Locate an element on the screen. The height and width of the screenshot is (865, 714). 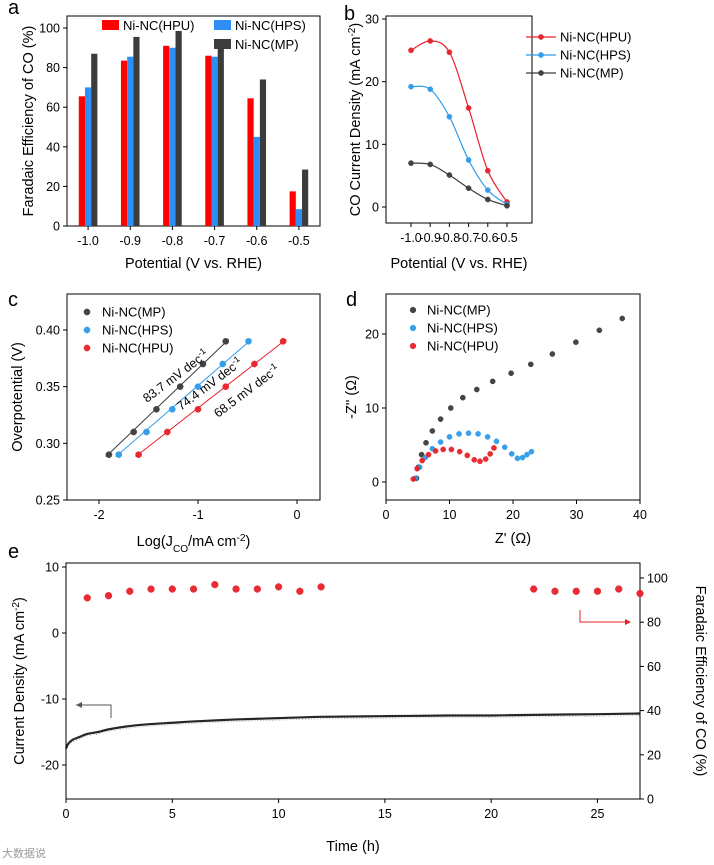
x-axis-label-part: ) is located at coordinates (247, 542).